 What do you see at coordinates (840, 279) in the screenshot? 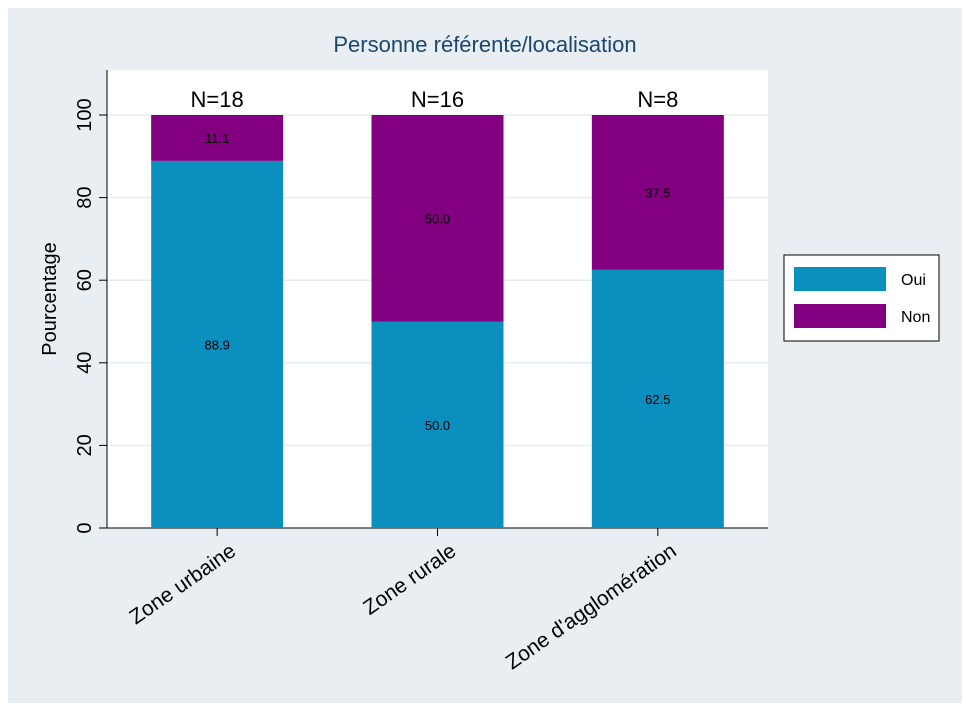
I see `legend-swatch-oui` at bounding box center [840, 279].